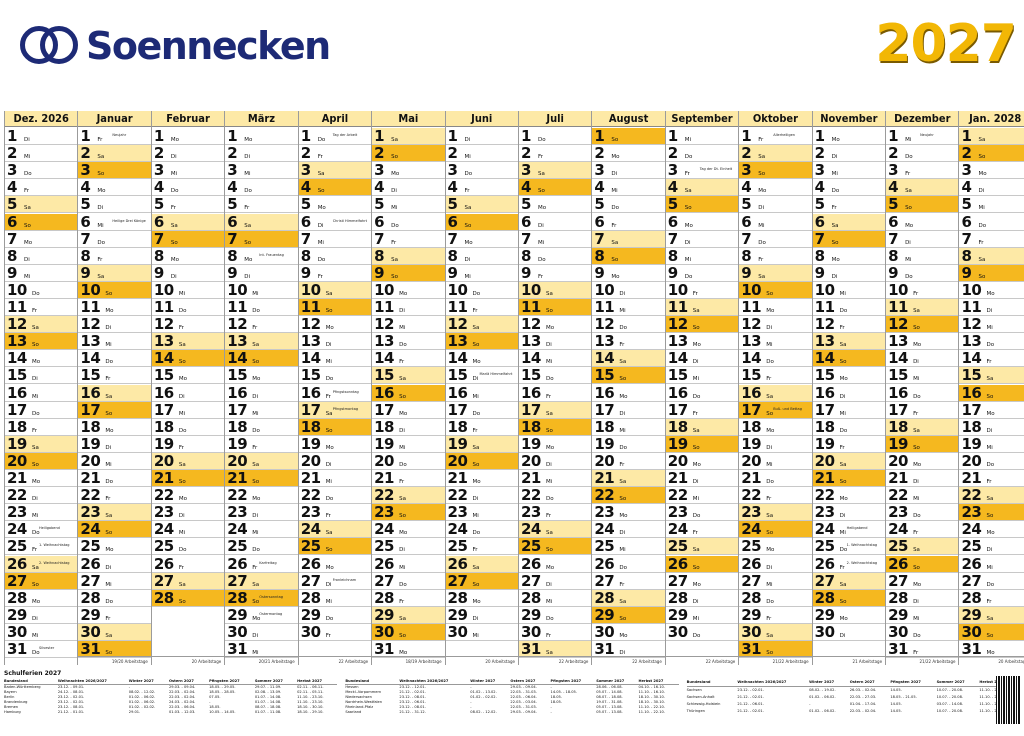  I want to click on day-cell: 31 Mi, so click(261, 650).